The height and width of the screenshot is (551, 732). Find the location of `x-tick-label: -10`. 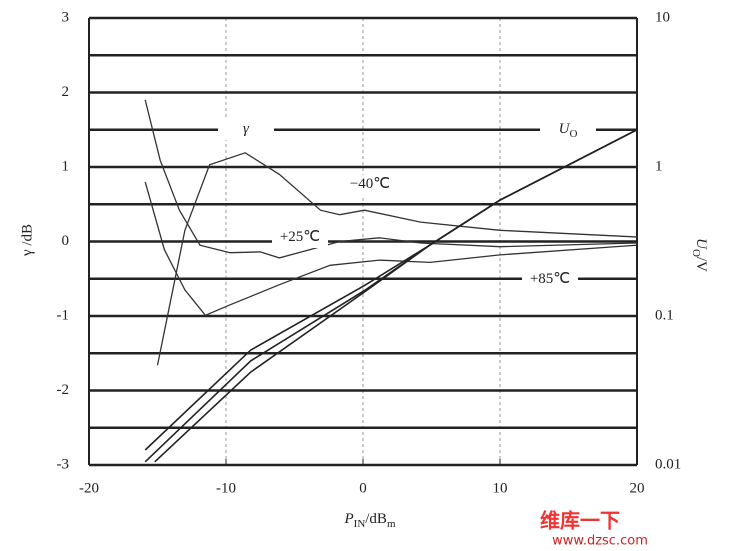

x-tick-label: -10 is located at coordinates (226, 488).